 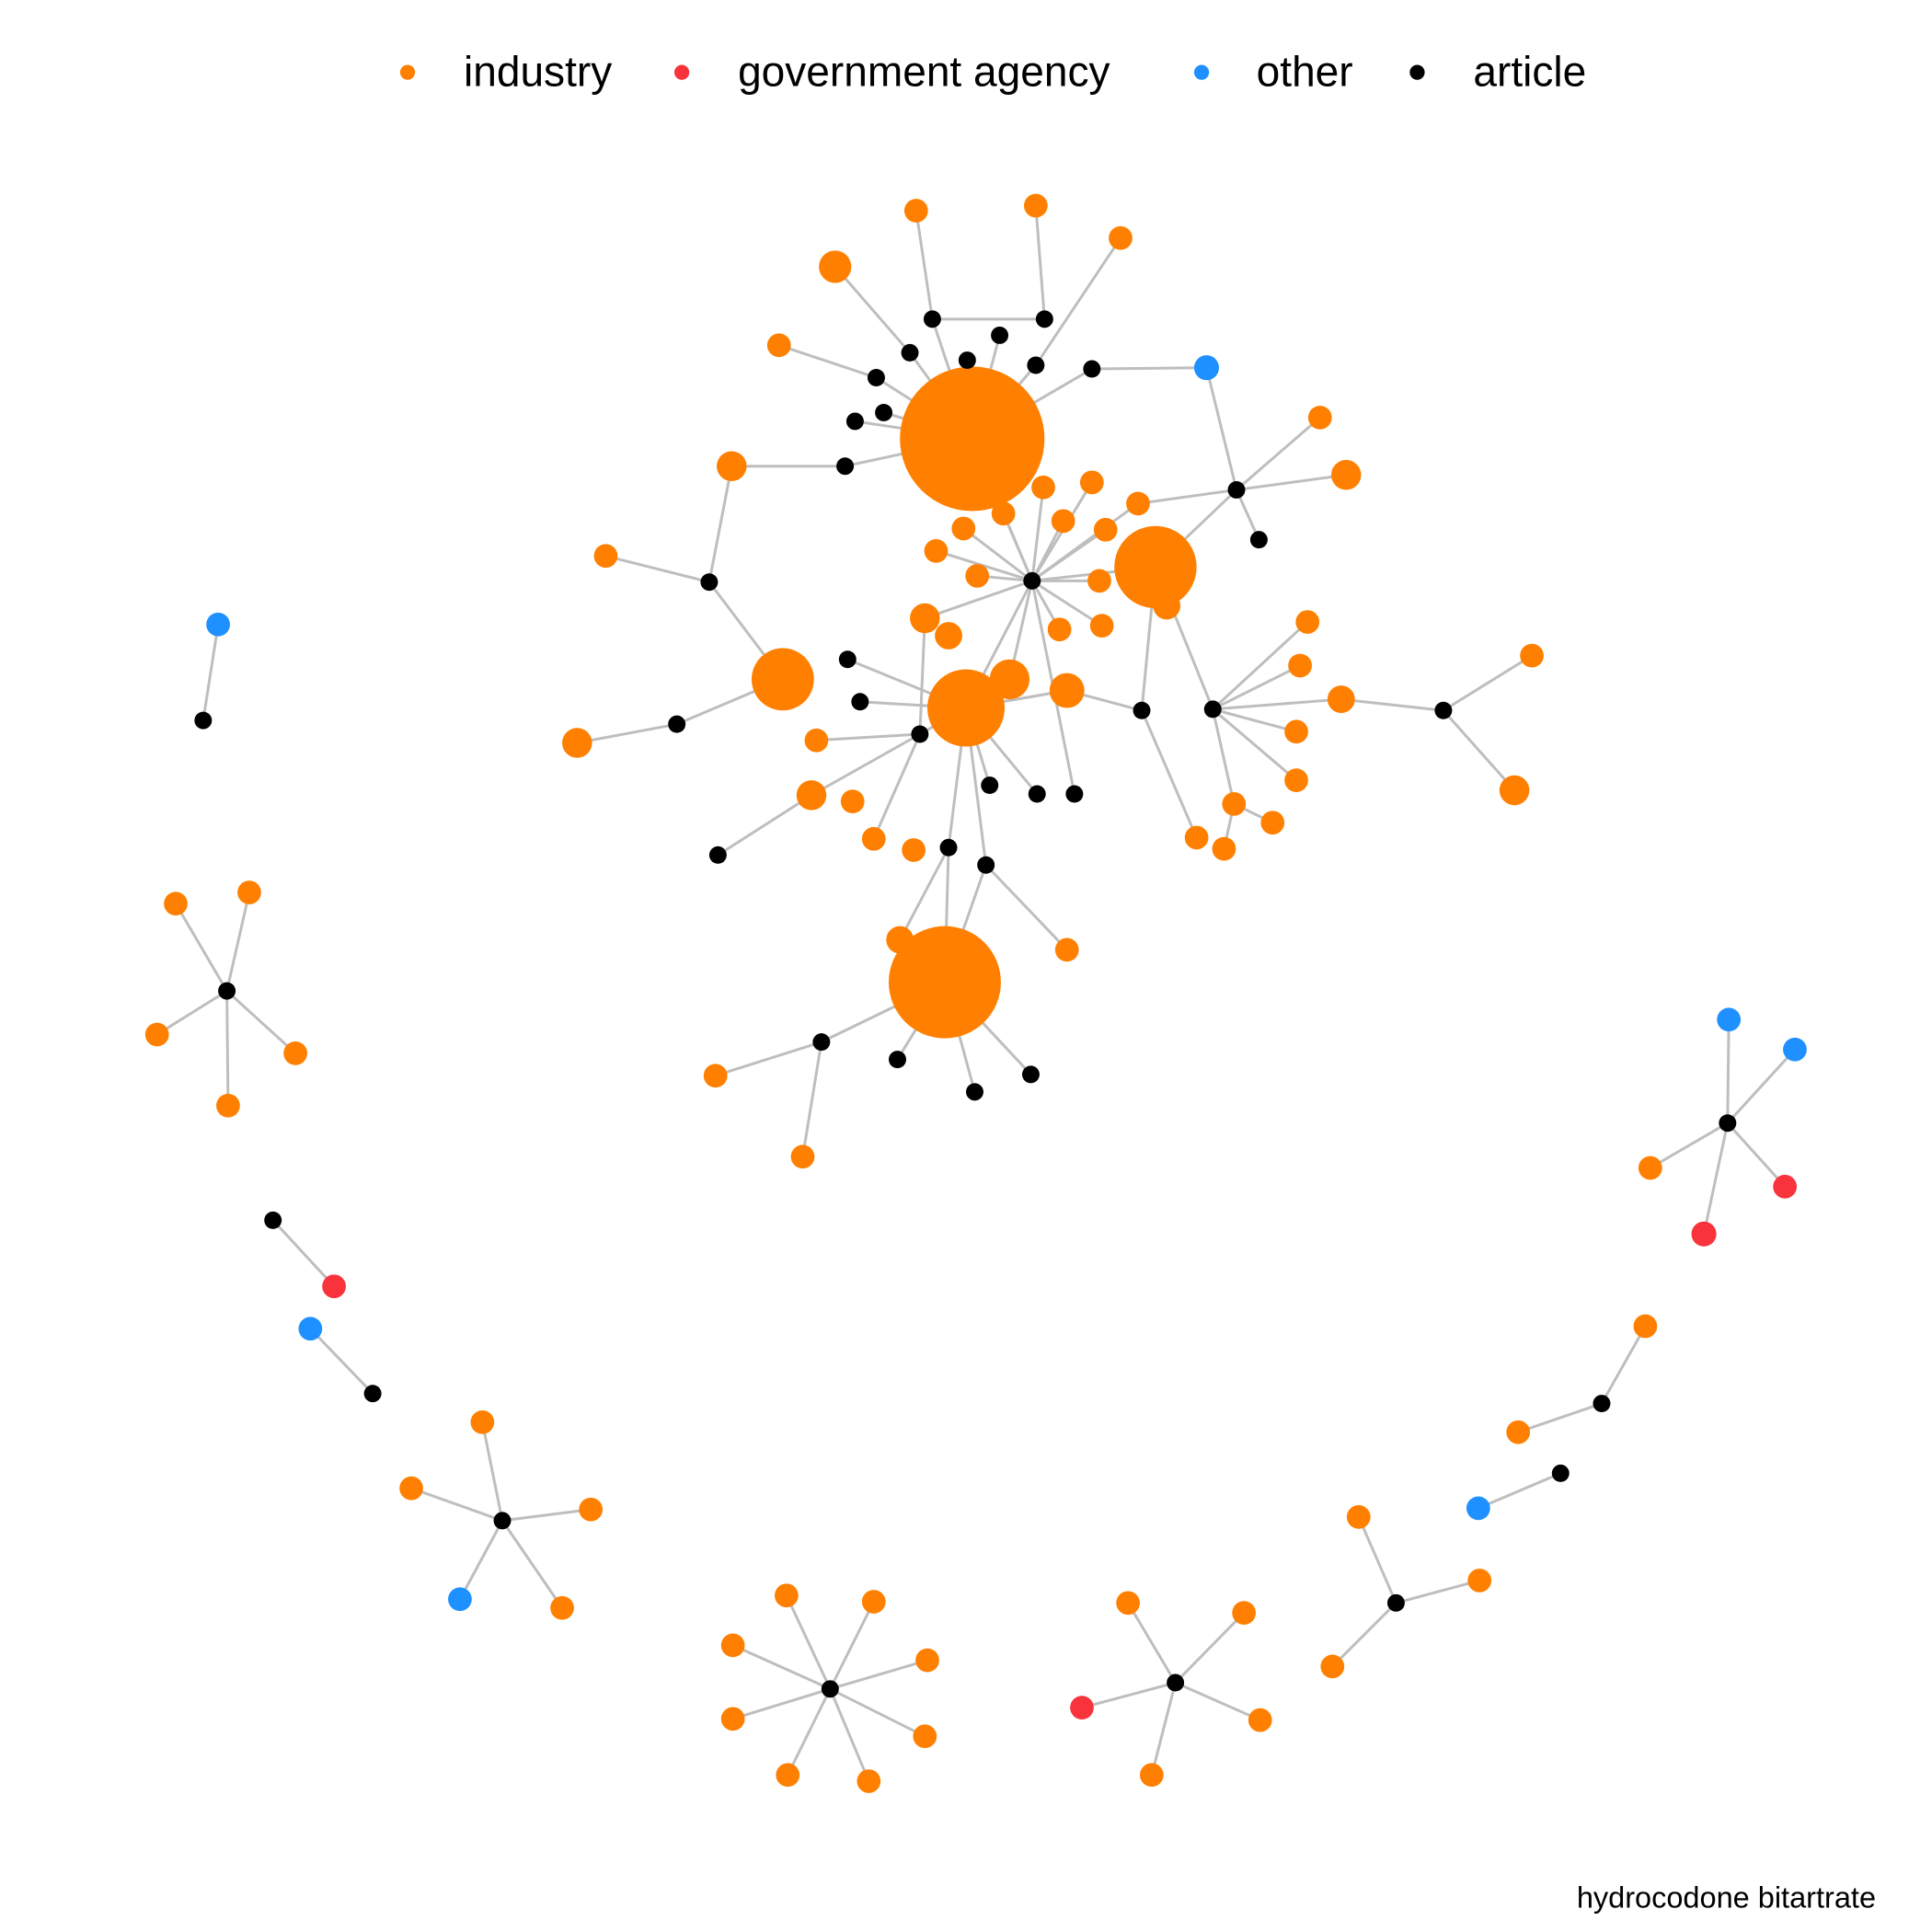 What do you see at coordinates (1726, 1897) in the screenshot?
I see `caption: hydrocodone bitartrate` at bounding box center [1726, 1897].